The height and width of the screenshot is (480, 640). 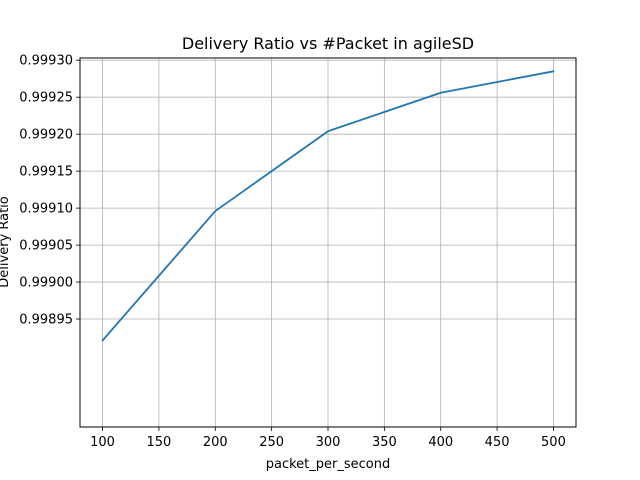 What do you see at coordinates (328, 442) in the screenshot?
I see `x-tick-label: 300` at bounding box center [328, 442].